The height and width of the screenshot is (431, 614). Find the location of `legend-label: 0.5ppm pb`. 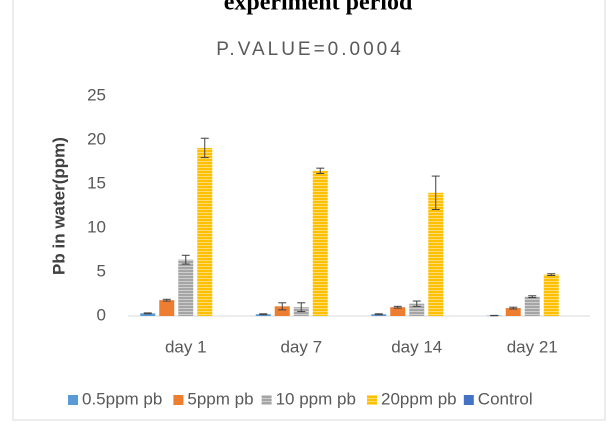

legend-label: 0.5ppm pb is located at coordinates (122, 398).